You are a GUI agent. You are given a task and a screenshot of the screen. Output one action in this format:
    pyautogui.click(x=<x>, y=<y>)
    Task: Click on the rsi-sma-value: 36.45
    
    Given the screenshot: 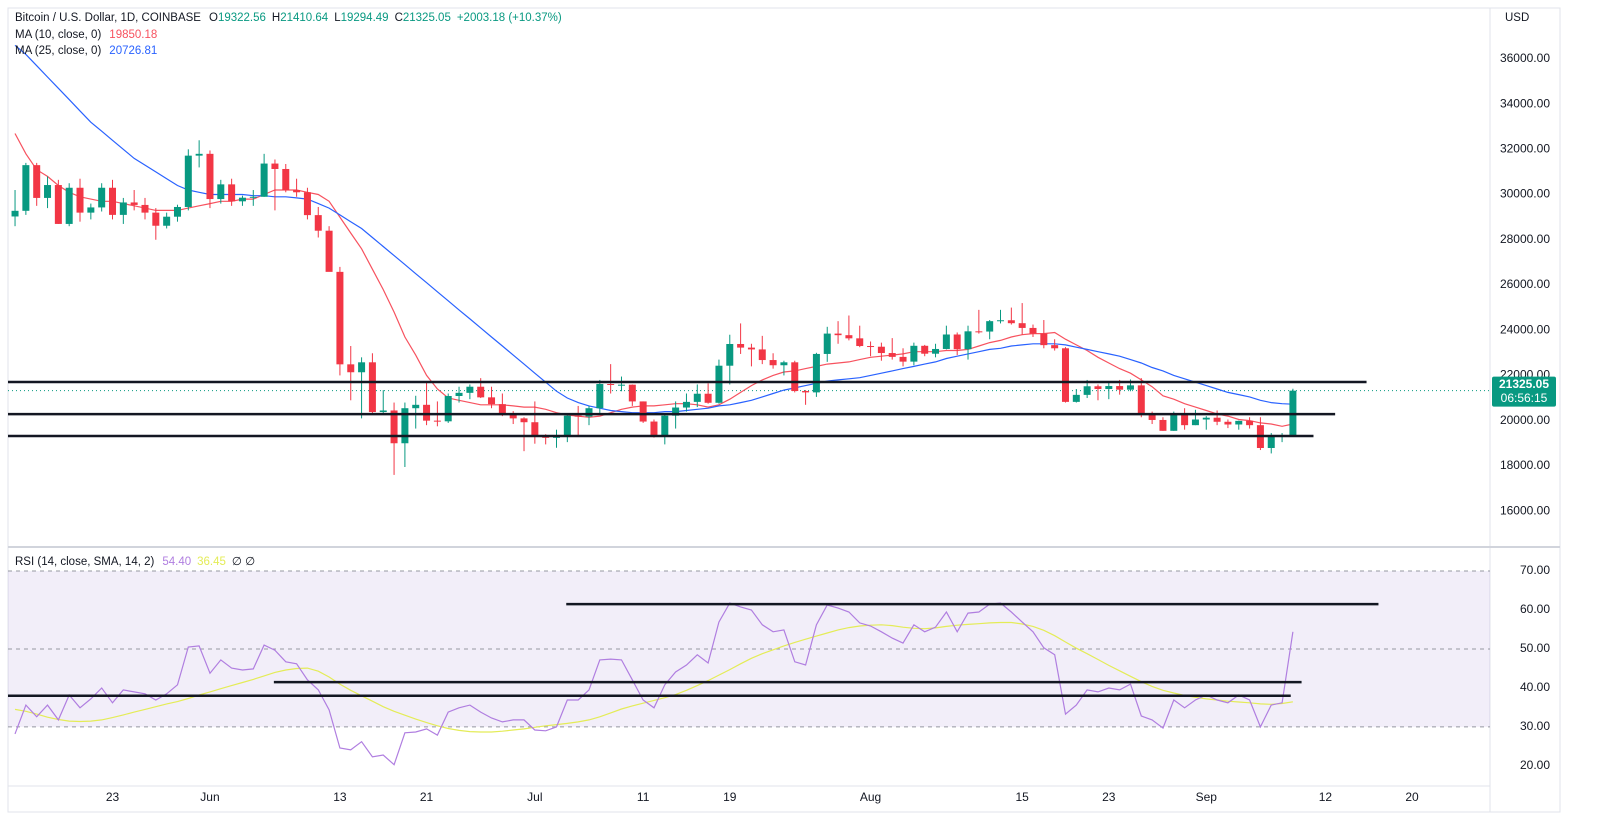 What is the action you would take?
    pyautogui.click(x=211, y=562)
    